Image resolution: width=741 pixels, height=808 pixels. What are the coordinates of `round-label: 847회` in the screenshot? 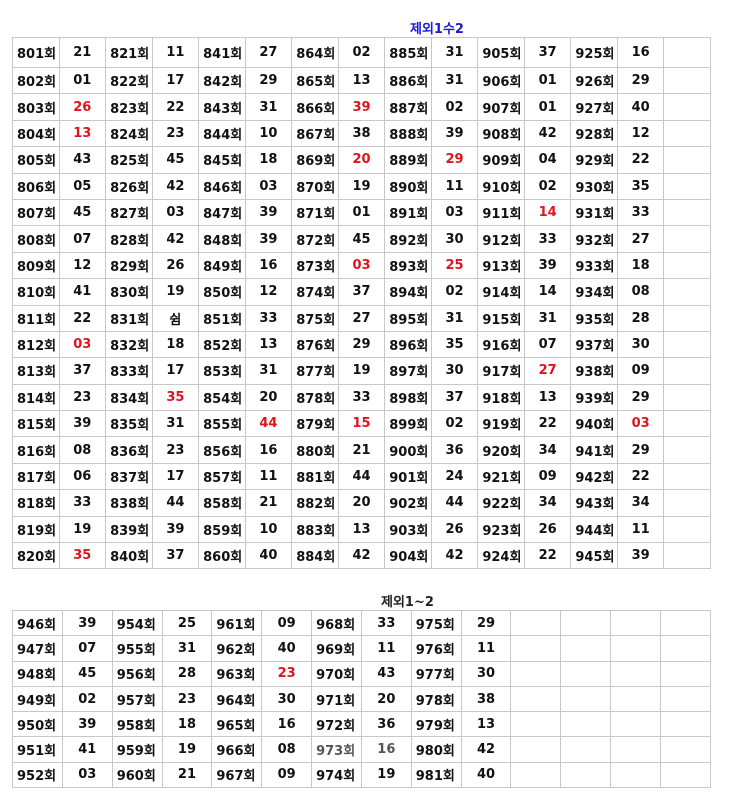 It's located at (222, 212).